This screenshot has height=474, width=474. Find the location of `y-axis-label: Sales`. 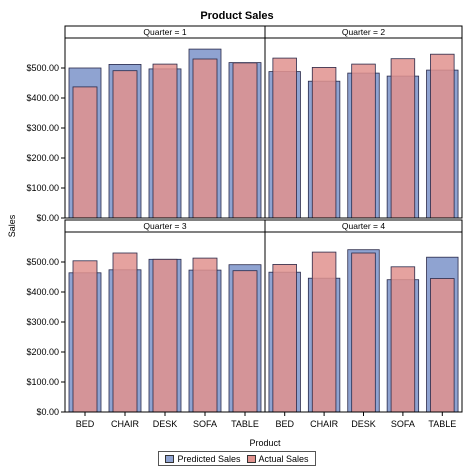

y-axis-label: Sales is located at coordinates (12, 225).